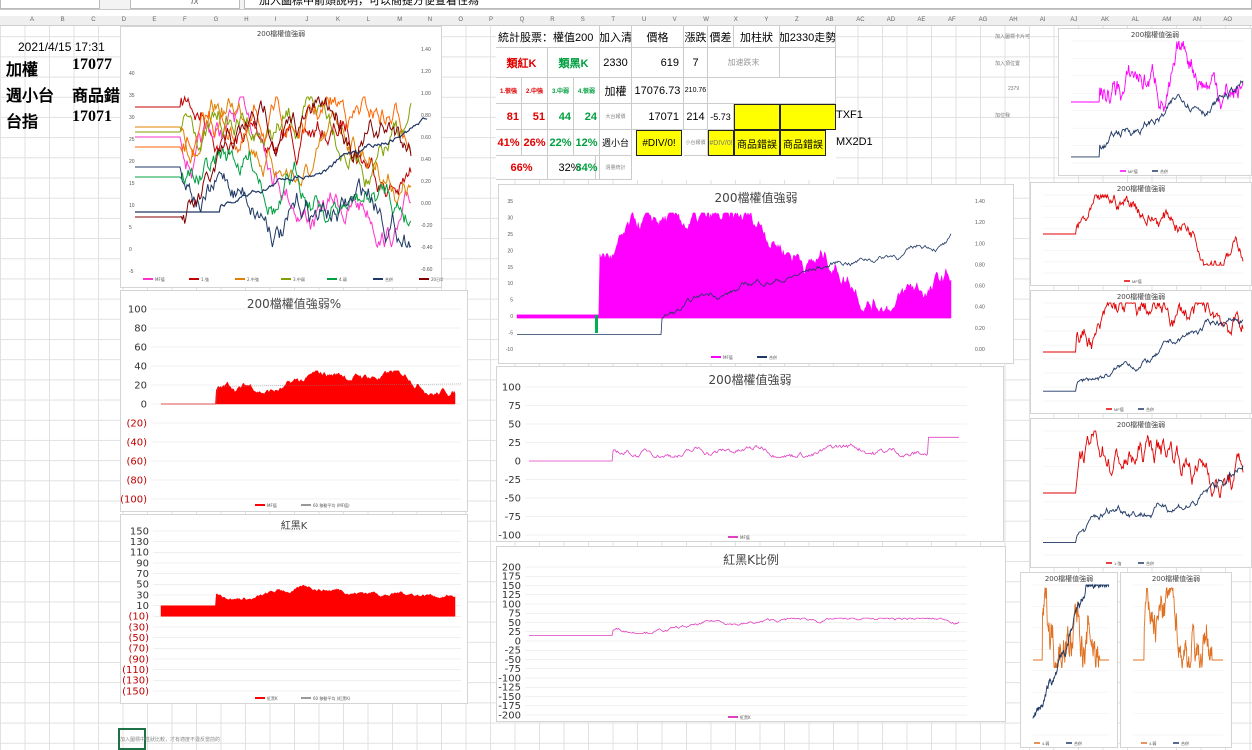 The height and width of the screenshot is (750, 1252). Describe the element at coordinates (952, 20) in the screenshot. I see `column-header: AF` at that location.